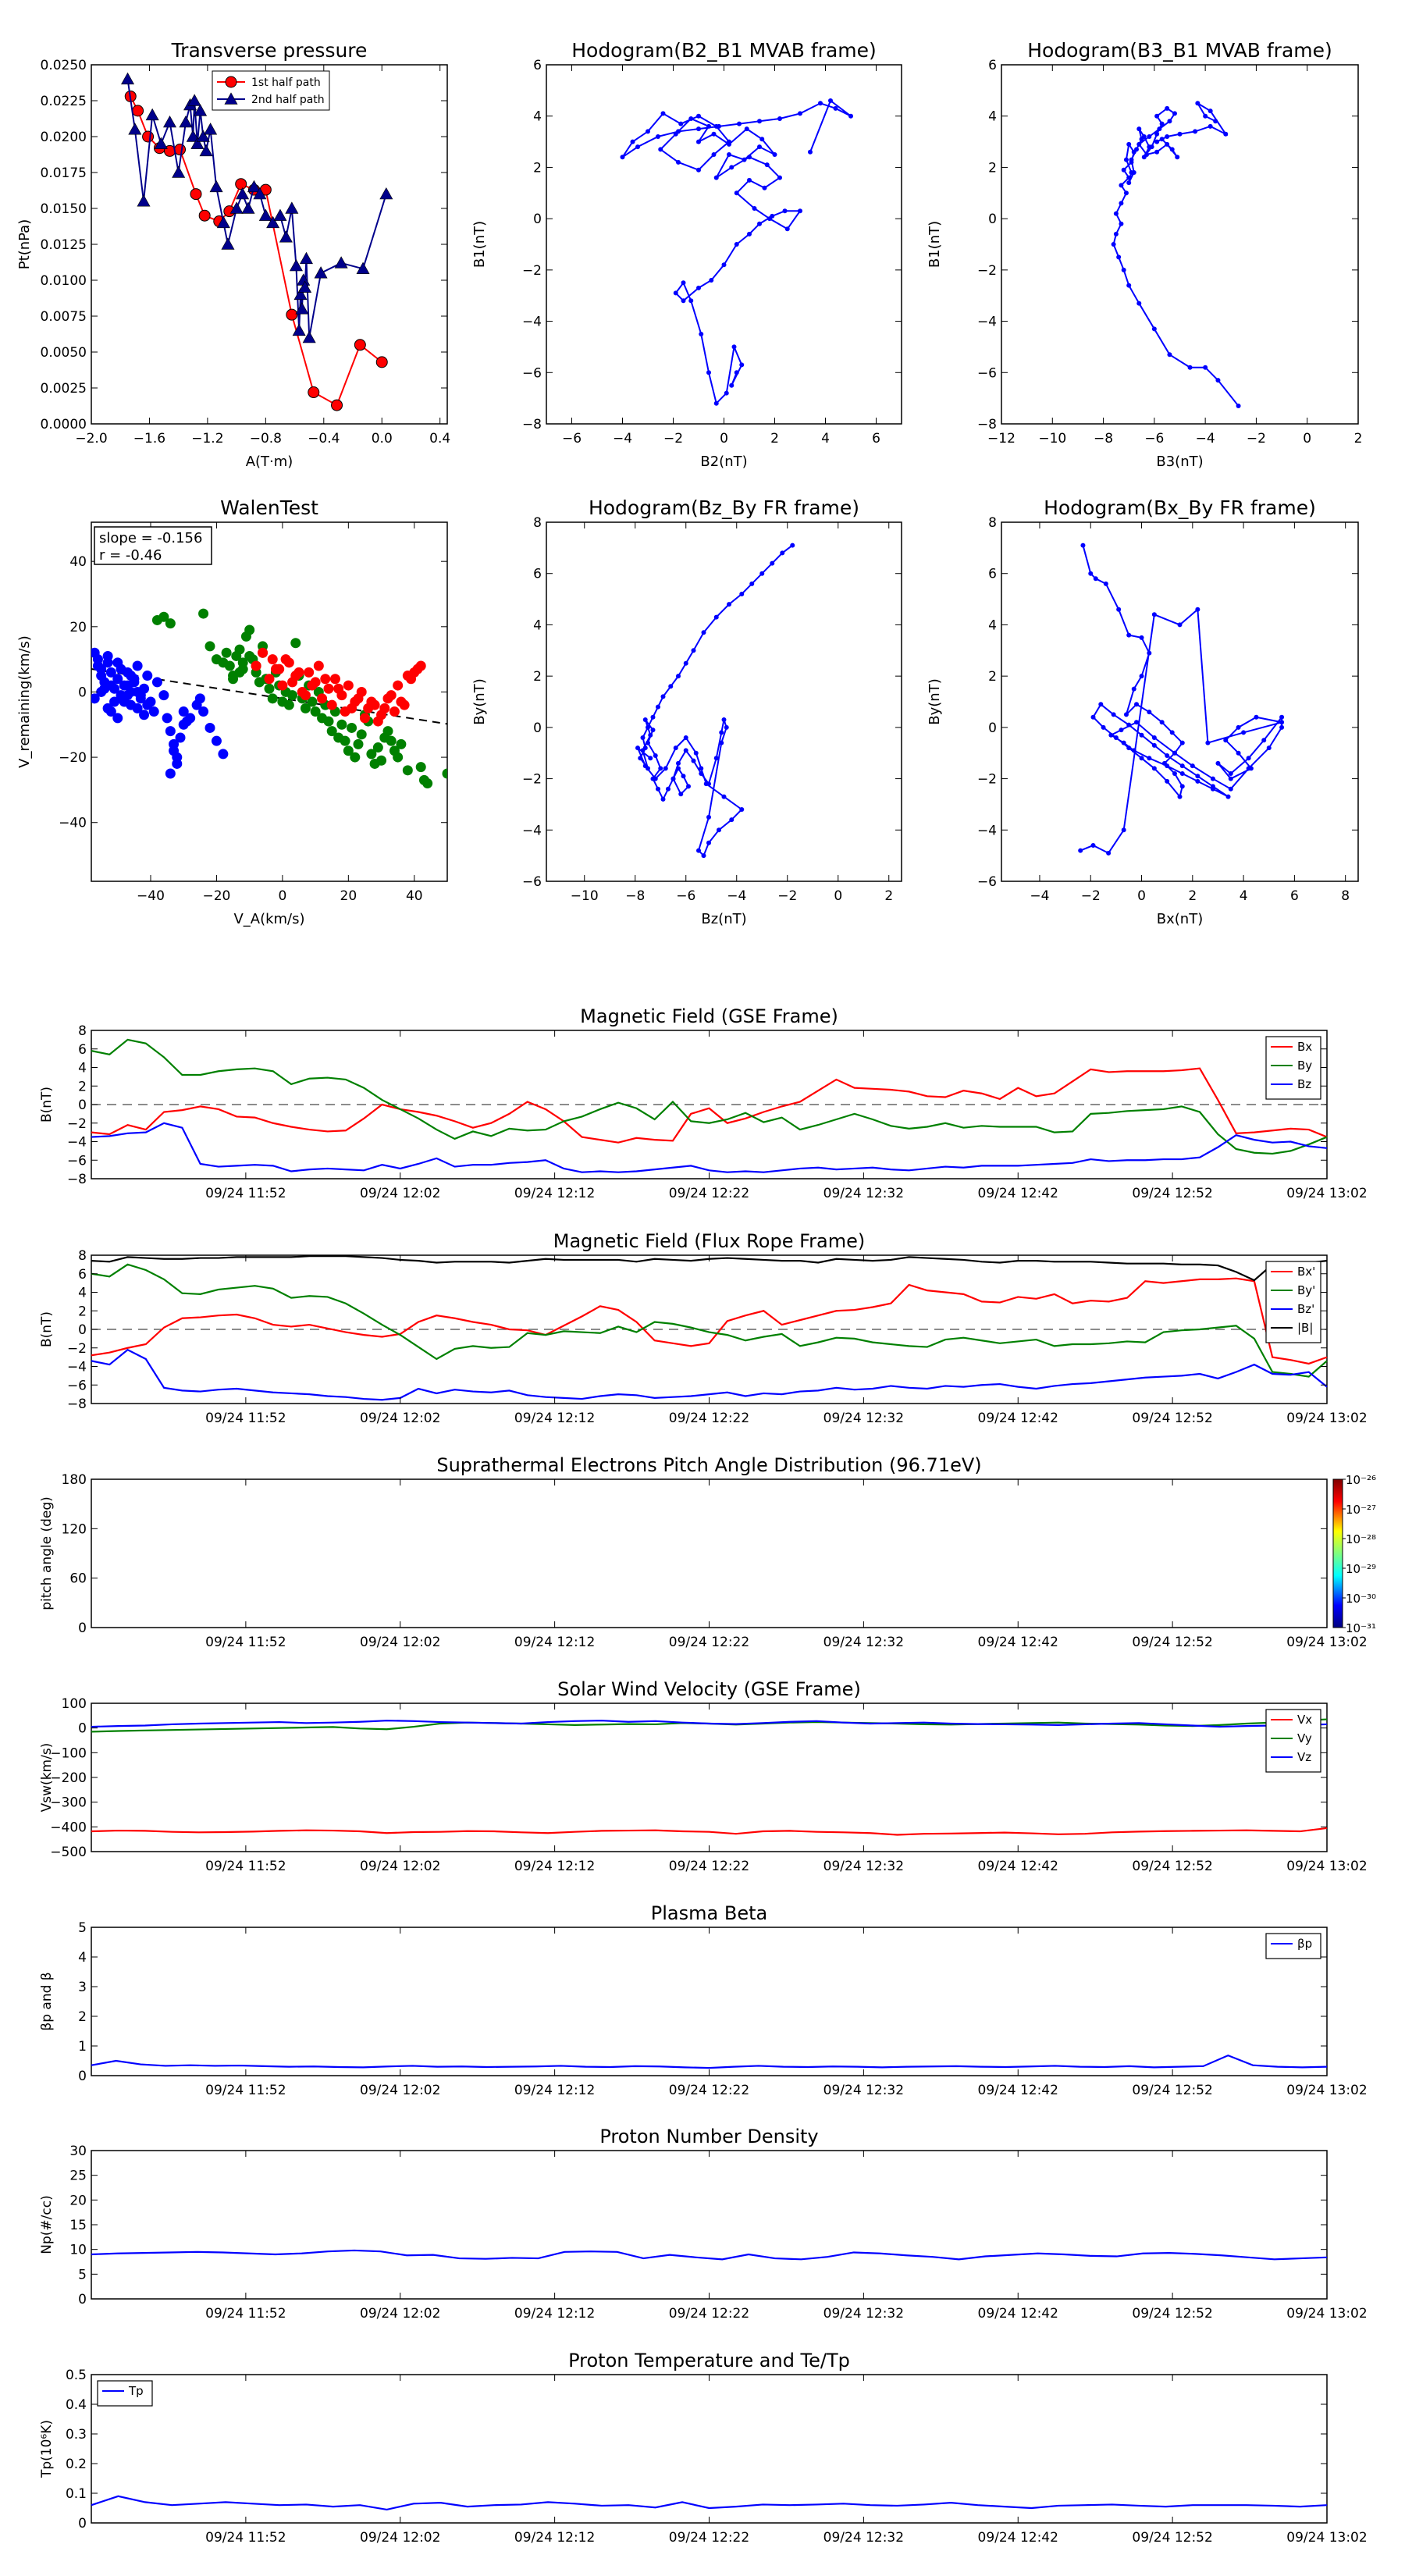  Describe the element at coordinates (538, 574) in the screenshot. I see `y-tick-label: 6` at that location.